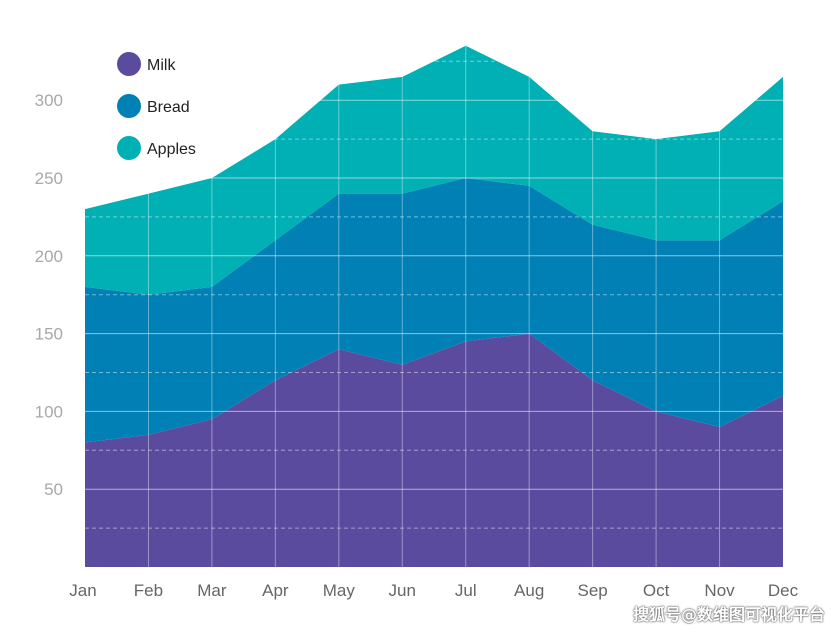 The image size is (839, 635). Describe the element at coordinates (129, 106) in the screenshot. I see `legend-swatch-bread` at that location.